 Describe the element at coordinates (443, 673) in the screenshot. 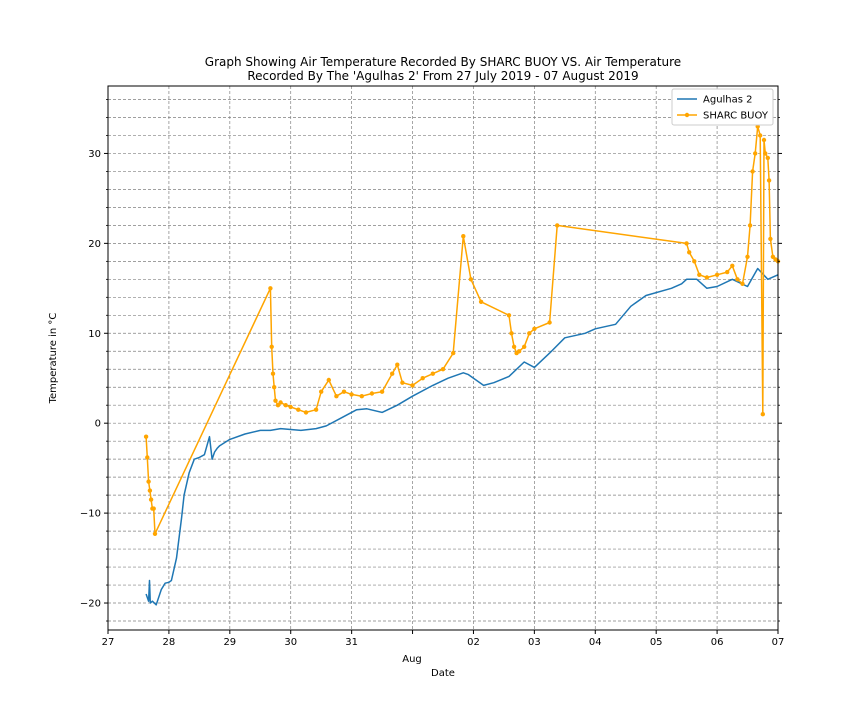

I see `x-axis-label: Date` at that location.